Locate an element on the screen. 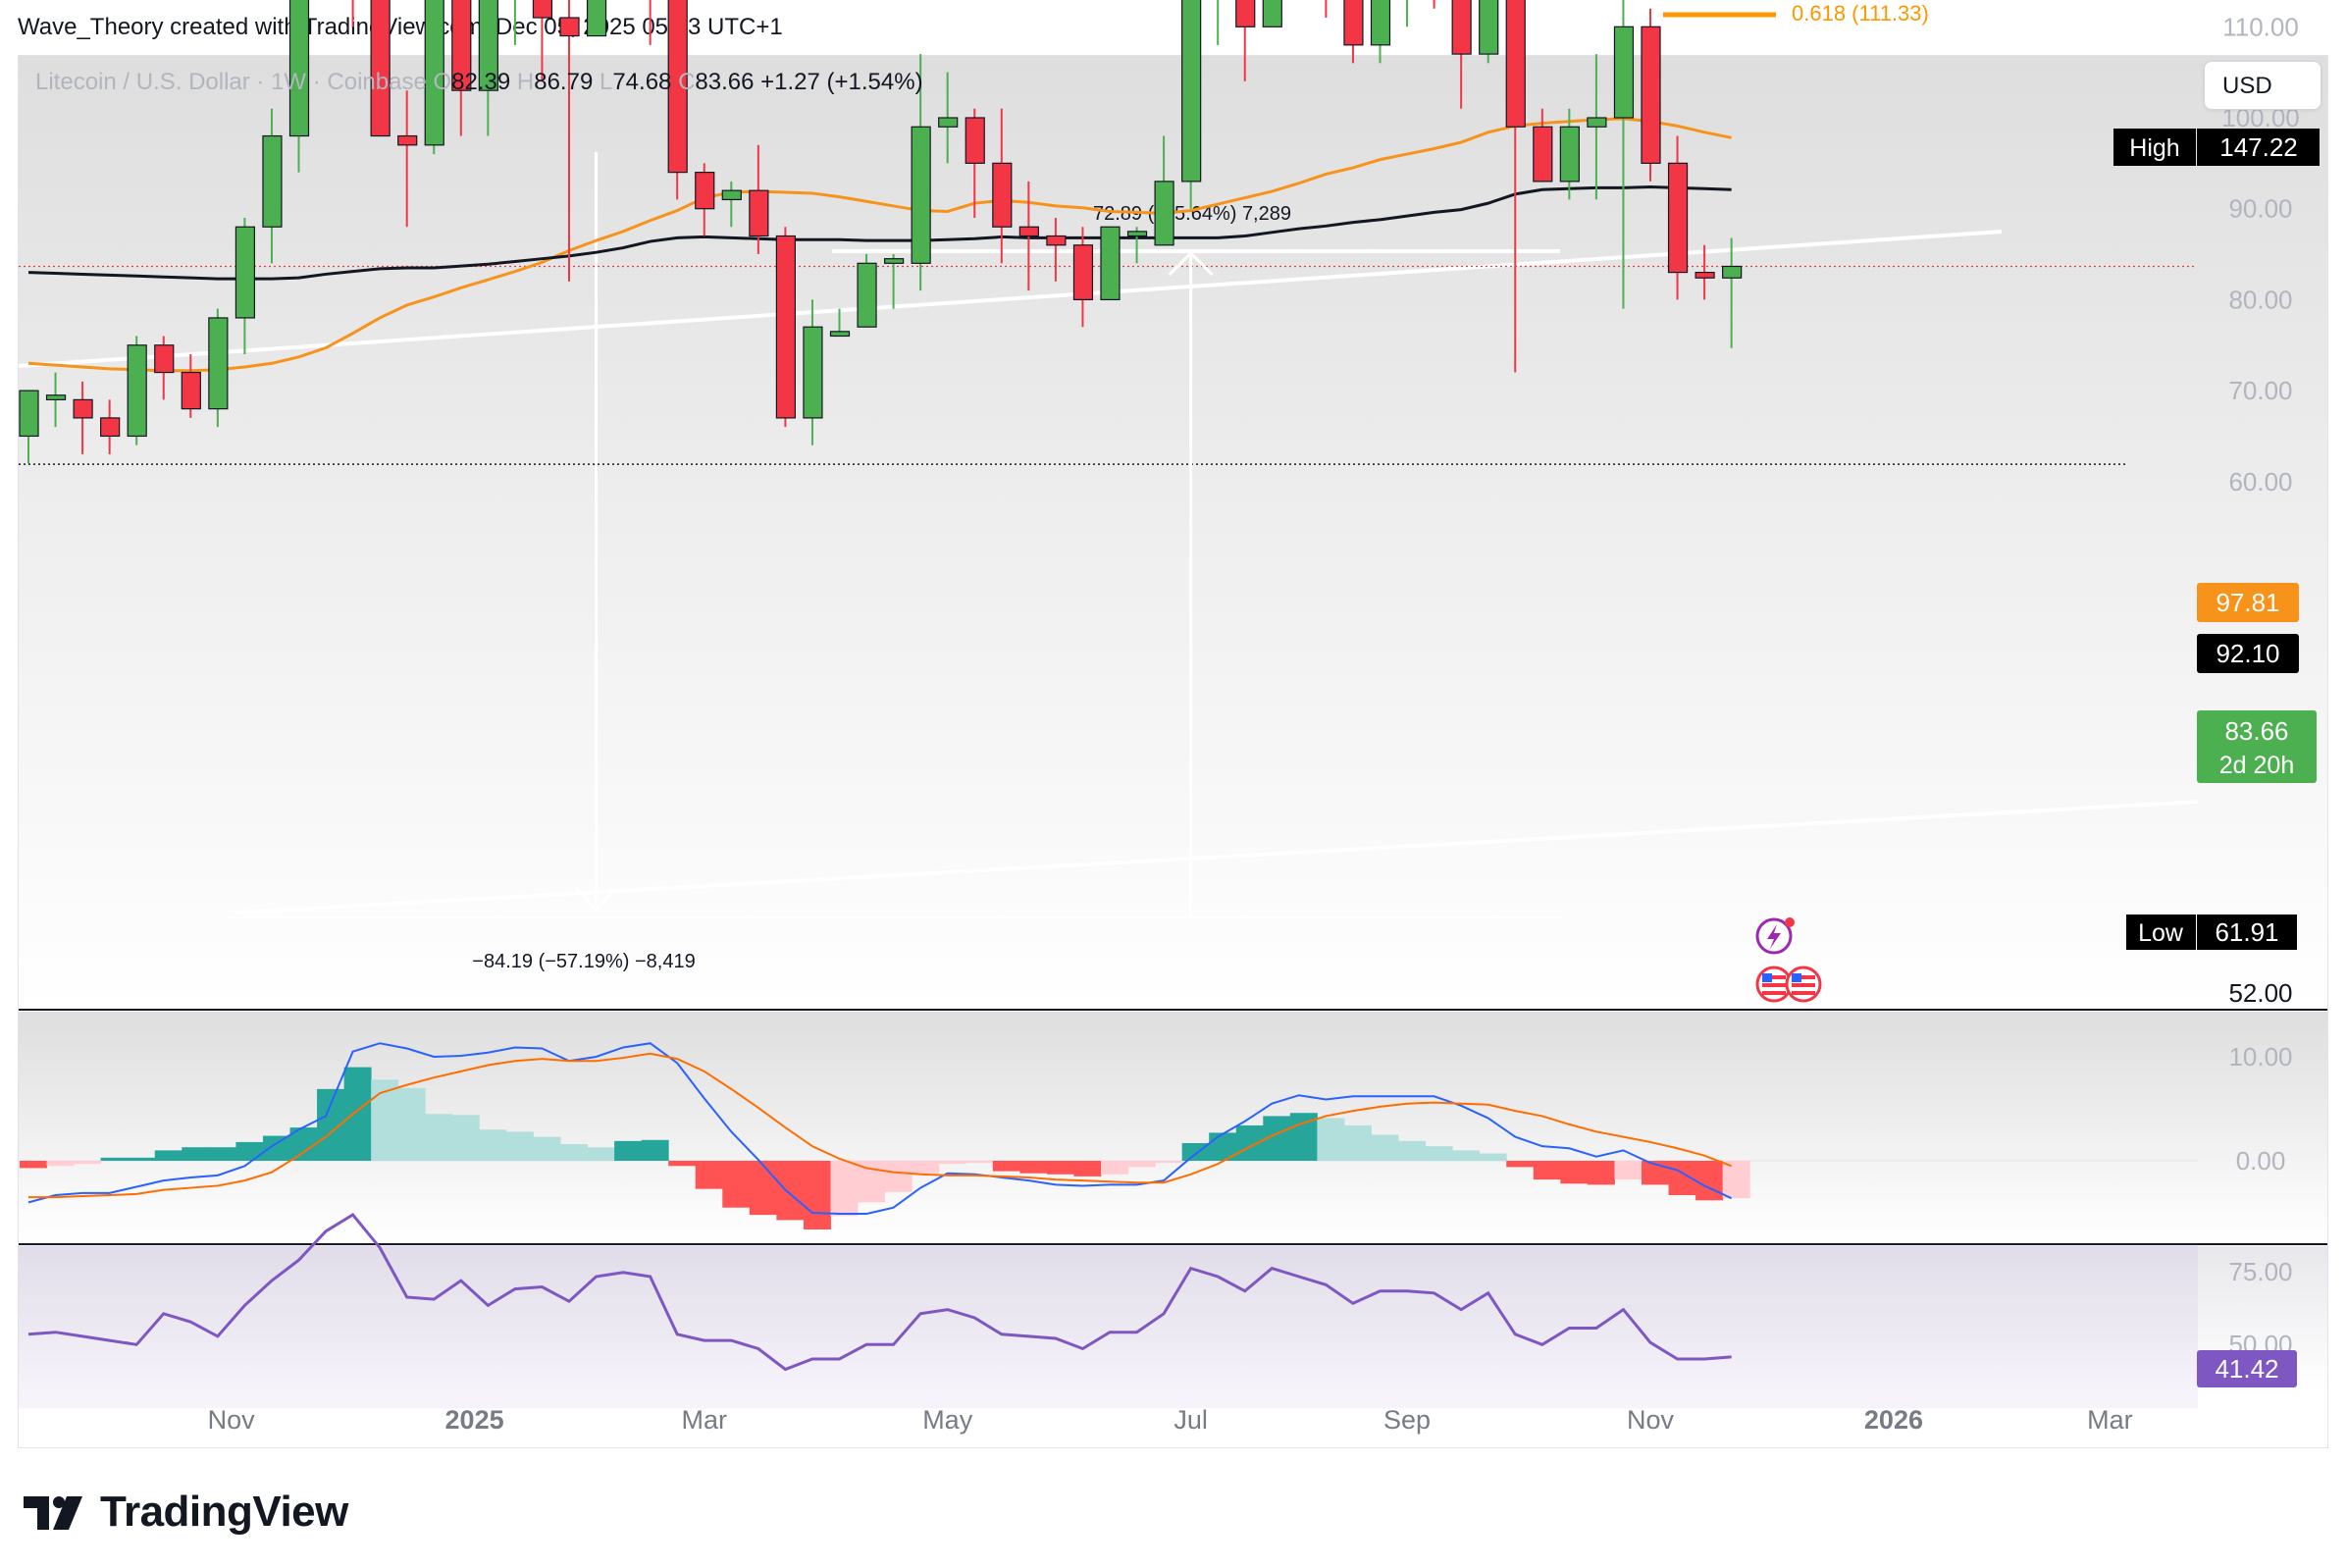  currency-selector: USD is located at coordinates (2262, 85).